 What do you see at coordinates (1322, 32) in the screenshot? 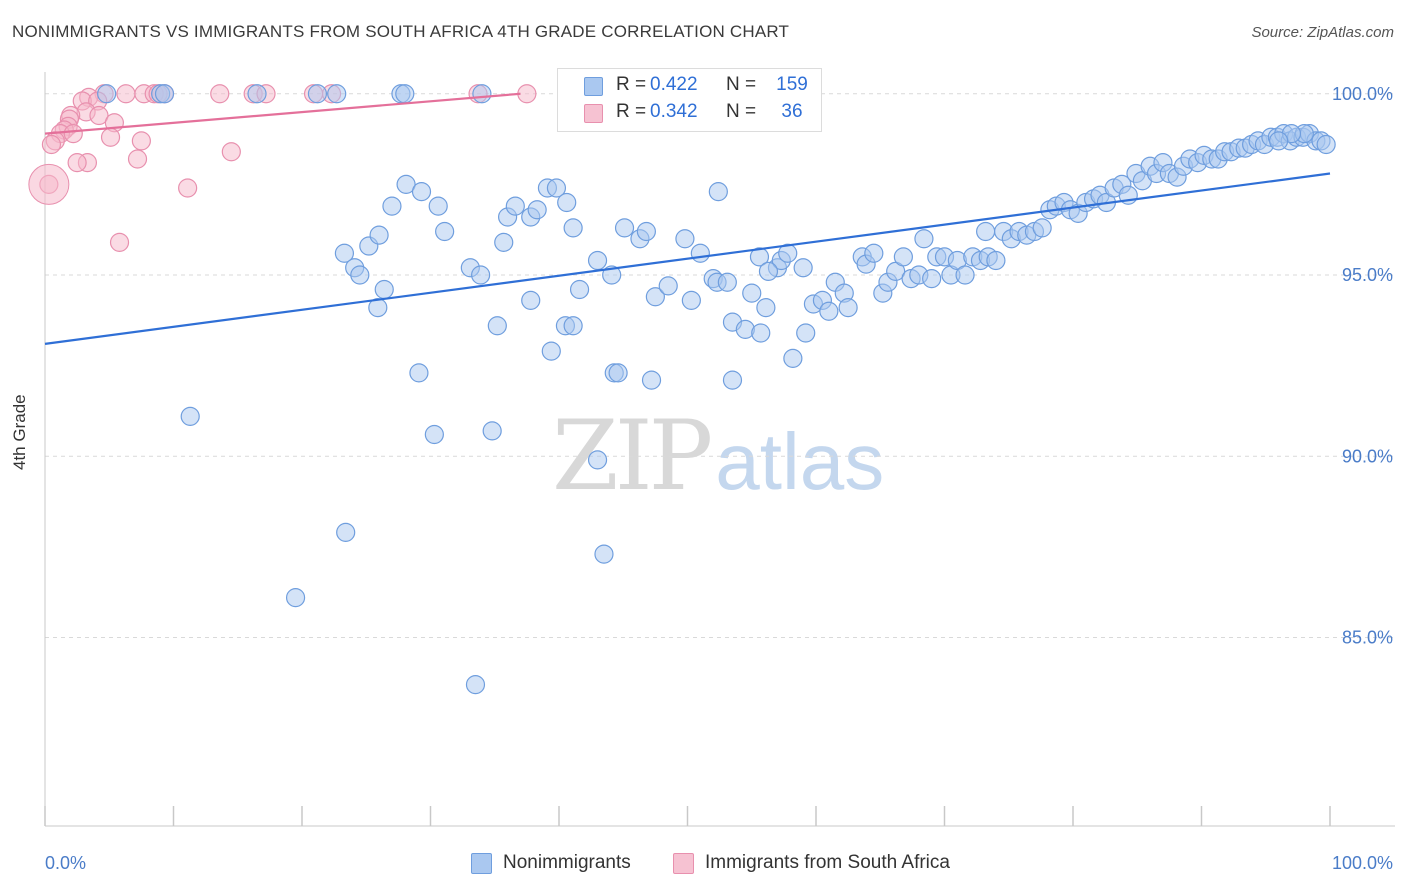
I see `source-label: Source: ZipAtlas.com` at bounding box center [1322, 32].